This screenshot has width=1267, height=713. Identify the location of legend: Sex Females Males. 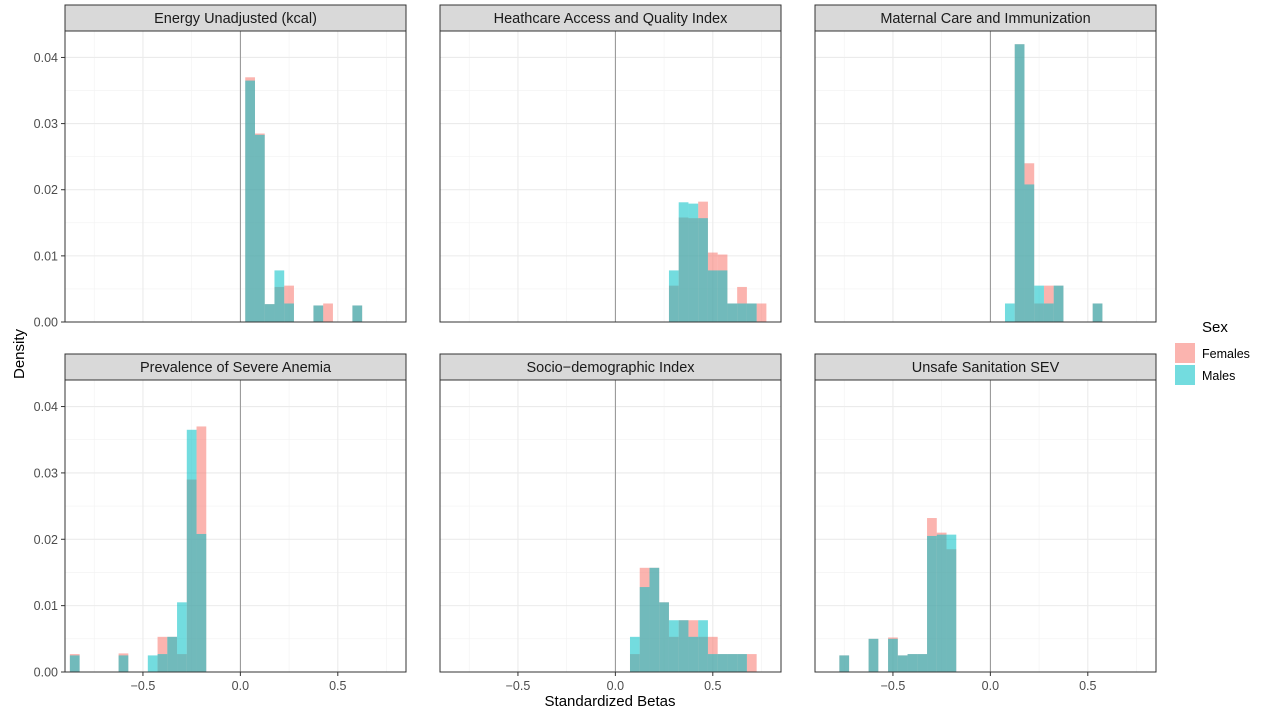
(1212, 352).